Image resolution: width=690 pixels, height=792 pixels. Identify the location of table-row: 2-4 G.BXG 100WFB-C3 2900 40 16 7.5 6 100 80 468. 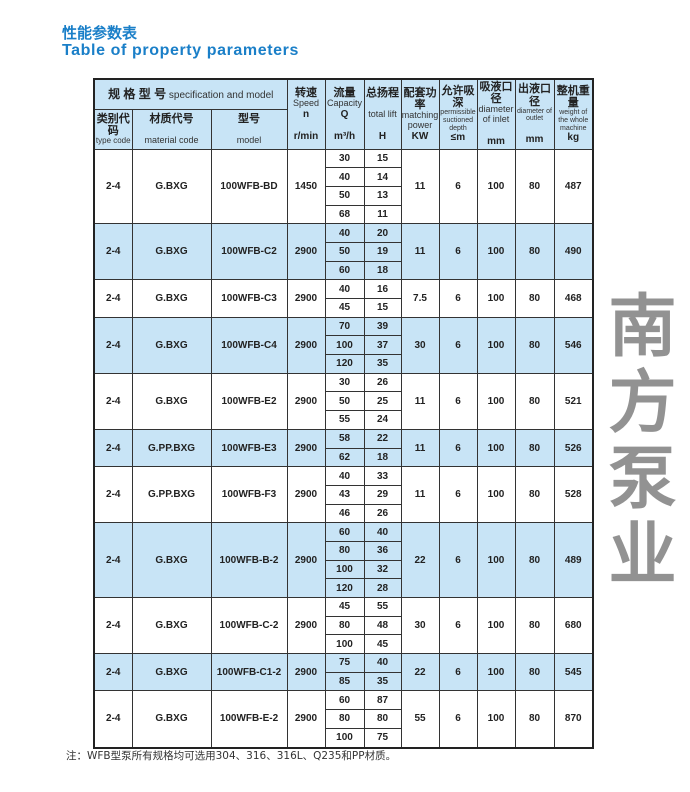
(343, 298).